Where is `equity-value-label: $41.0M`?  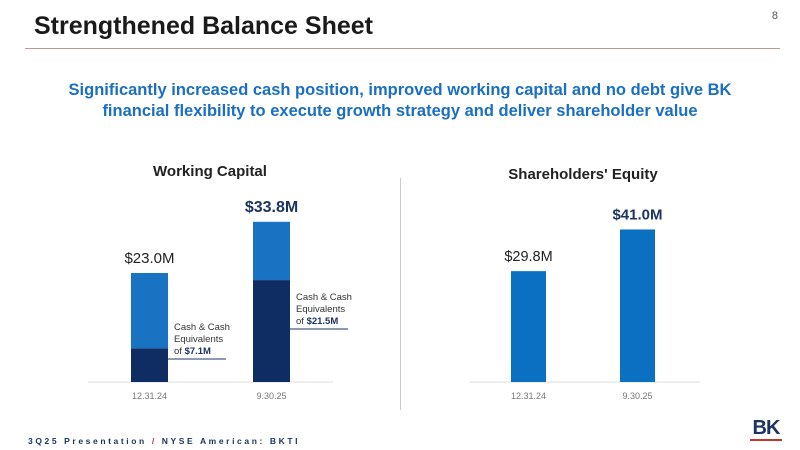 equity-value-label: $41.0M is located at coordinates (637, 214).